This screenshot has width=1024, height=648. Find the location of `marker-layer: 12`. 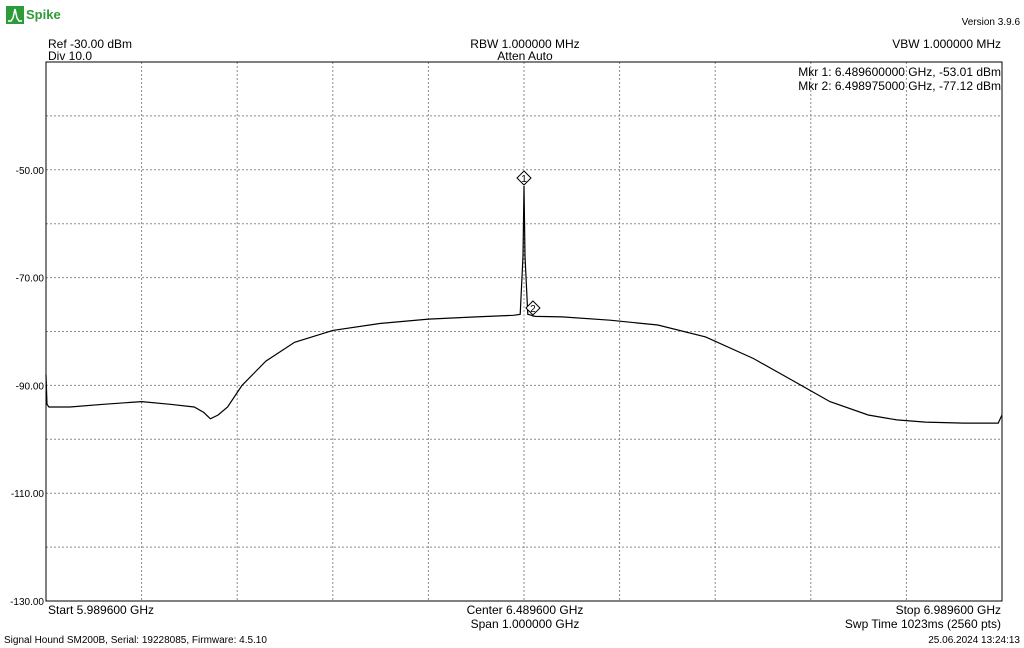

marker-layer: 12 is located at coordinates (528, 243).